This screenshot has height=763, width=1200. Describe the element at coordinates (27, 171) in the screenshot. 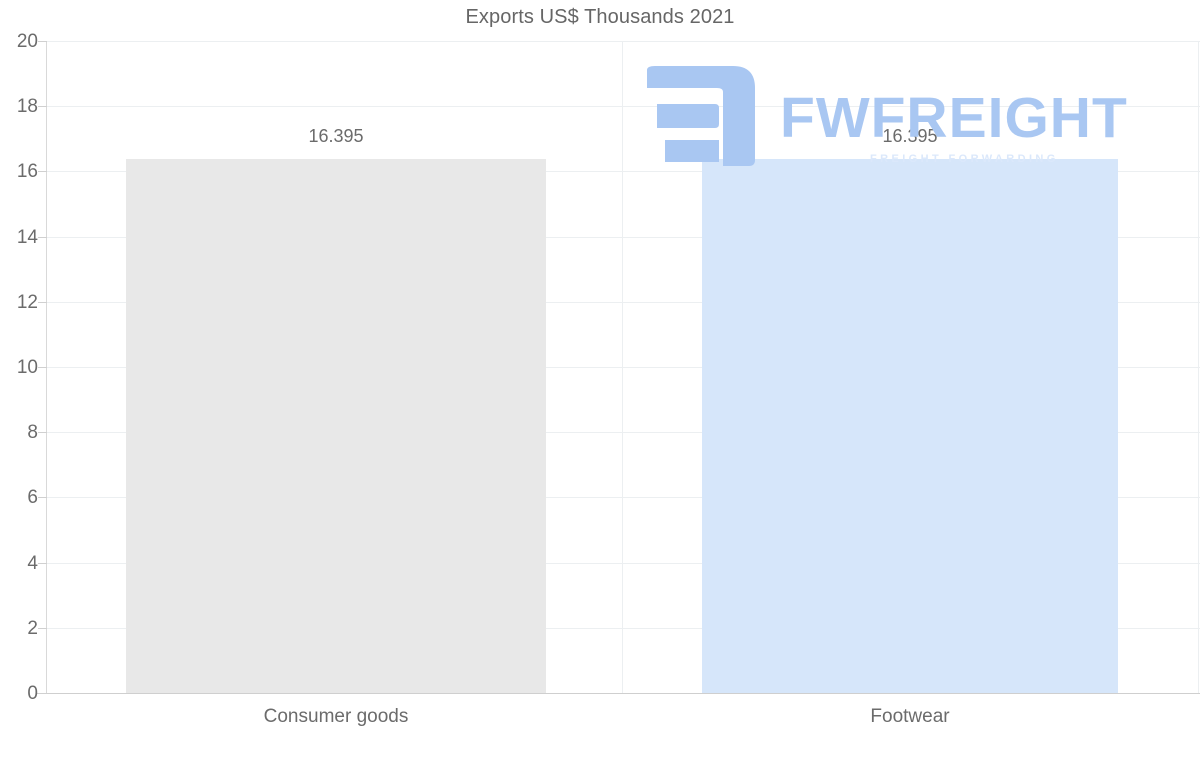

I see `y-tick-label-16: 16` at that location.